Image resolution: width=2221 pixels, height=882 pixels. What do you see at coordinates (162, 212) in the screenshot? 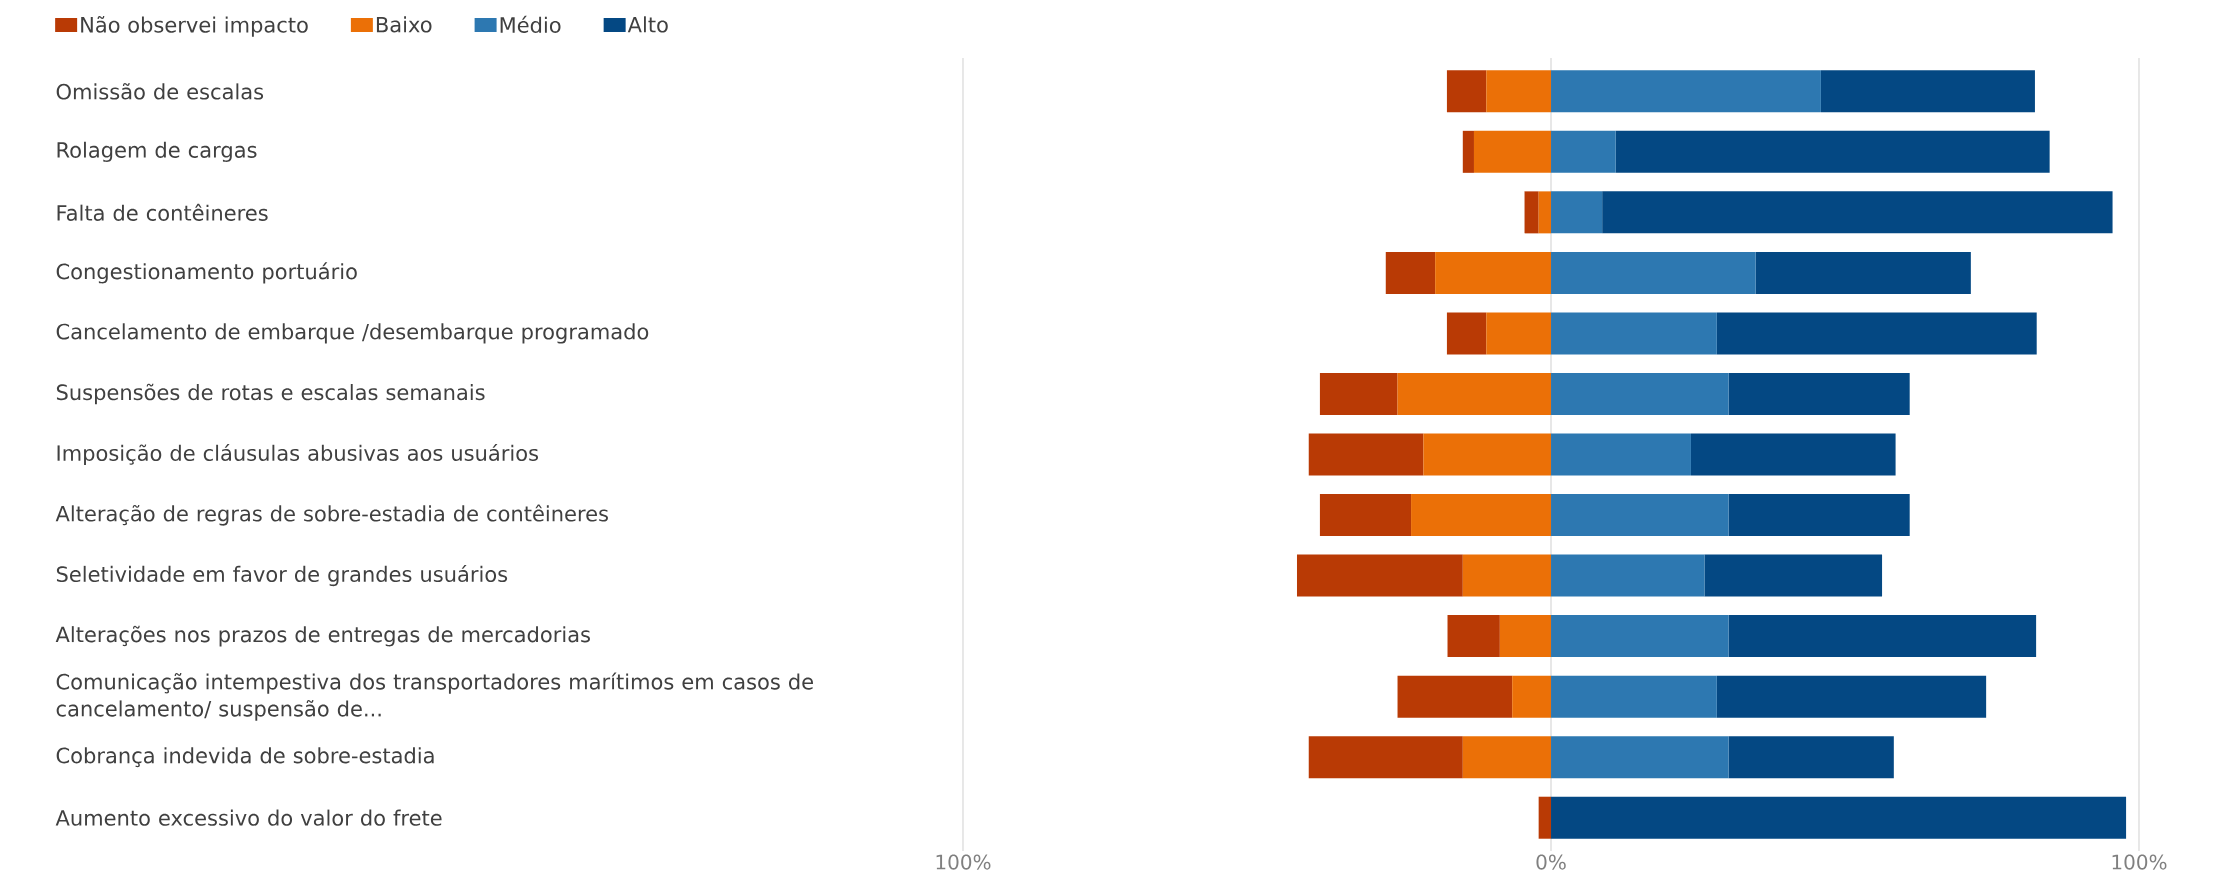
I see `y-tick-label: Falta de contêineres` at bounding box center [162, 212].